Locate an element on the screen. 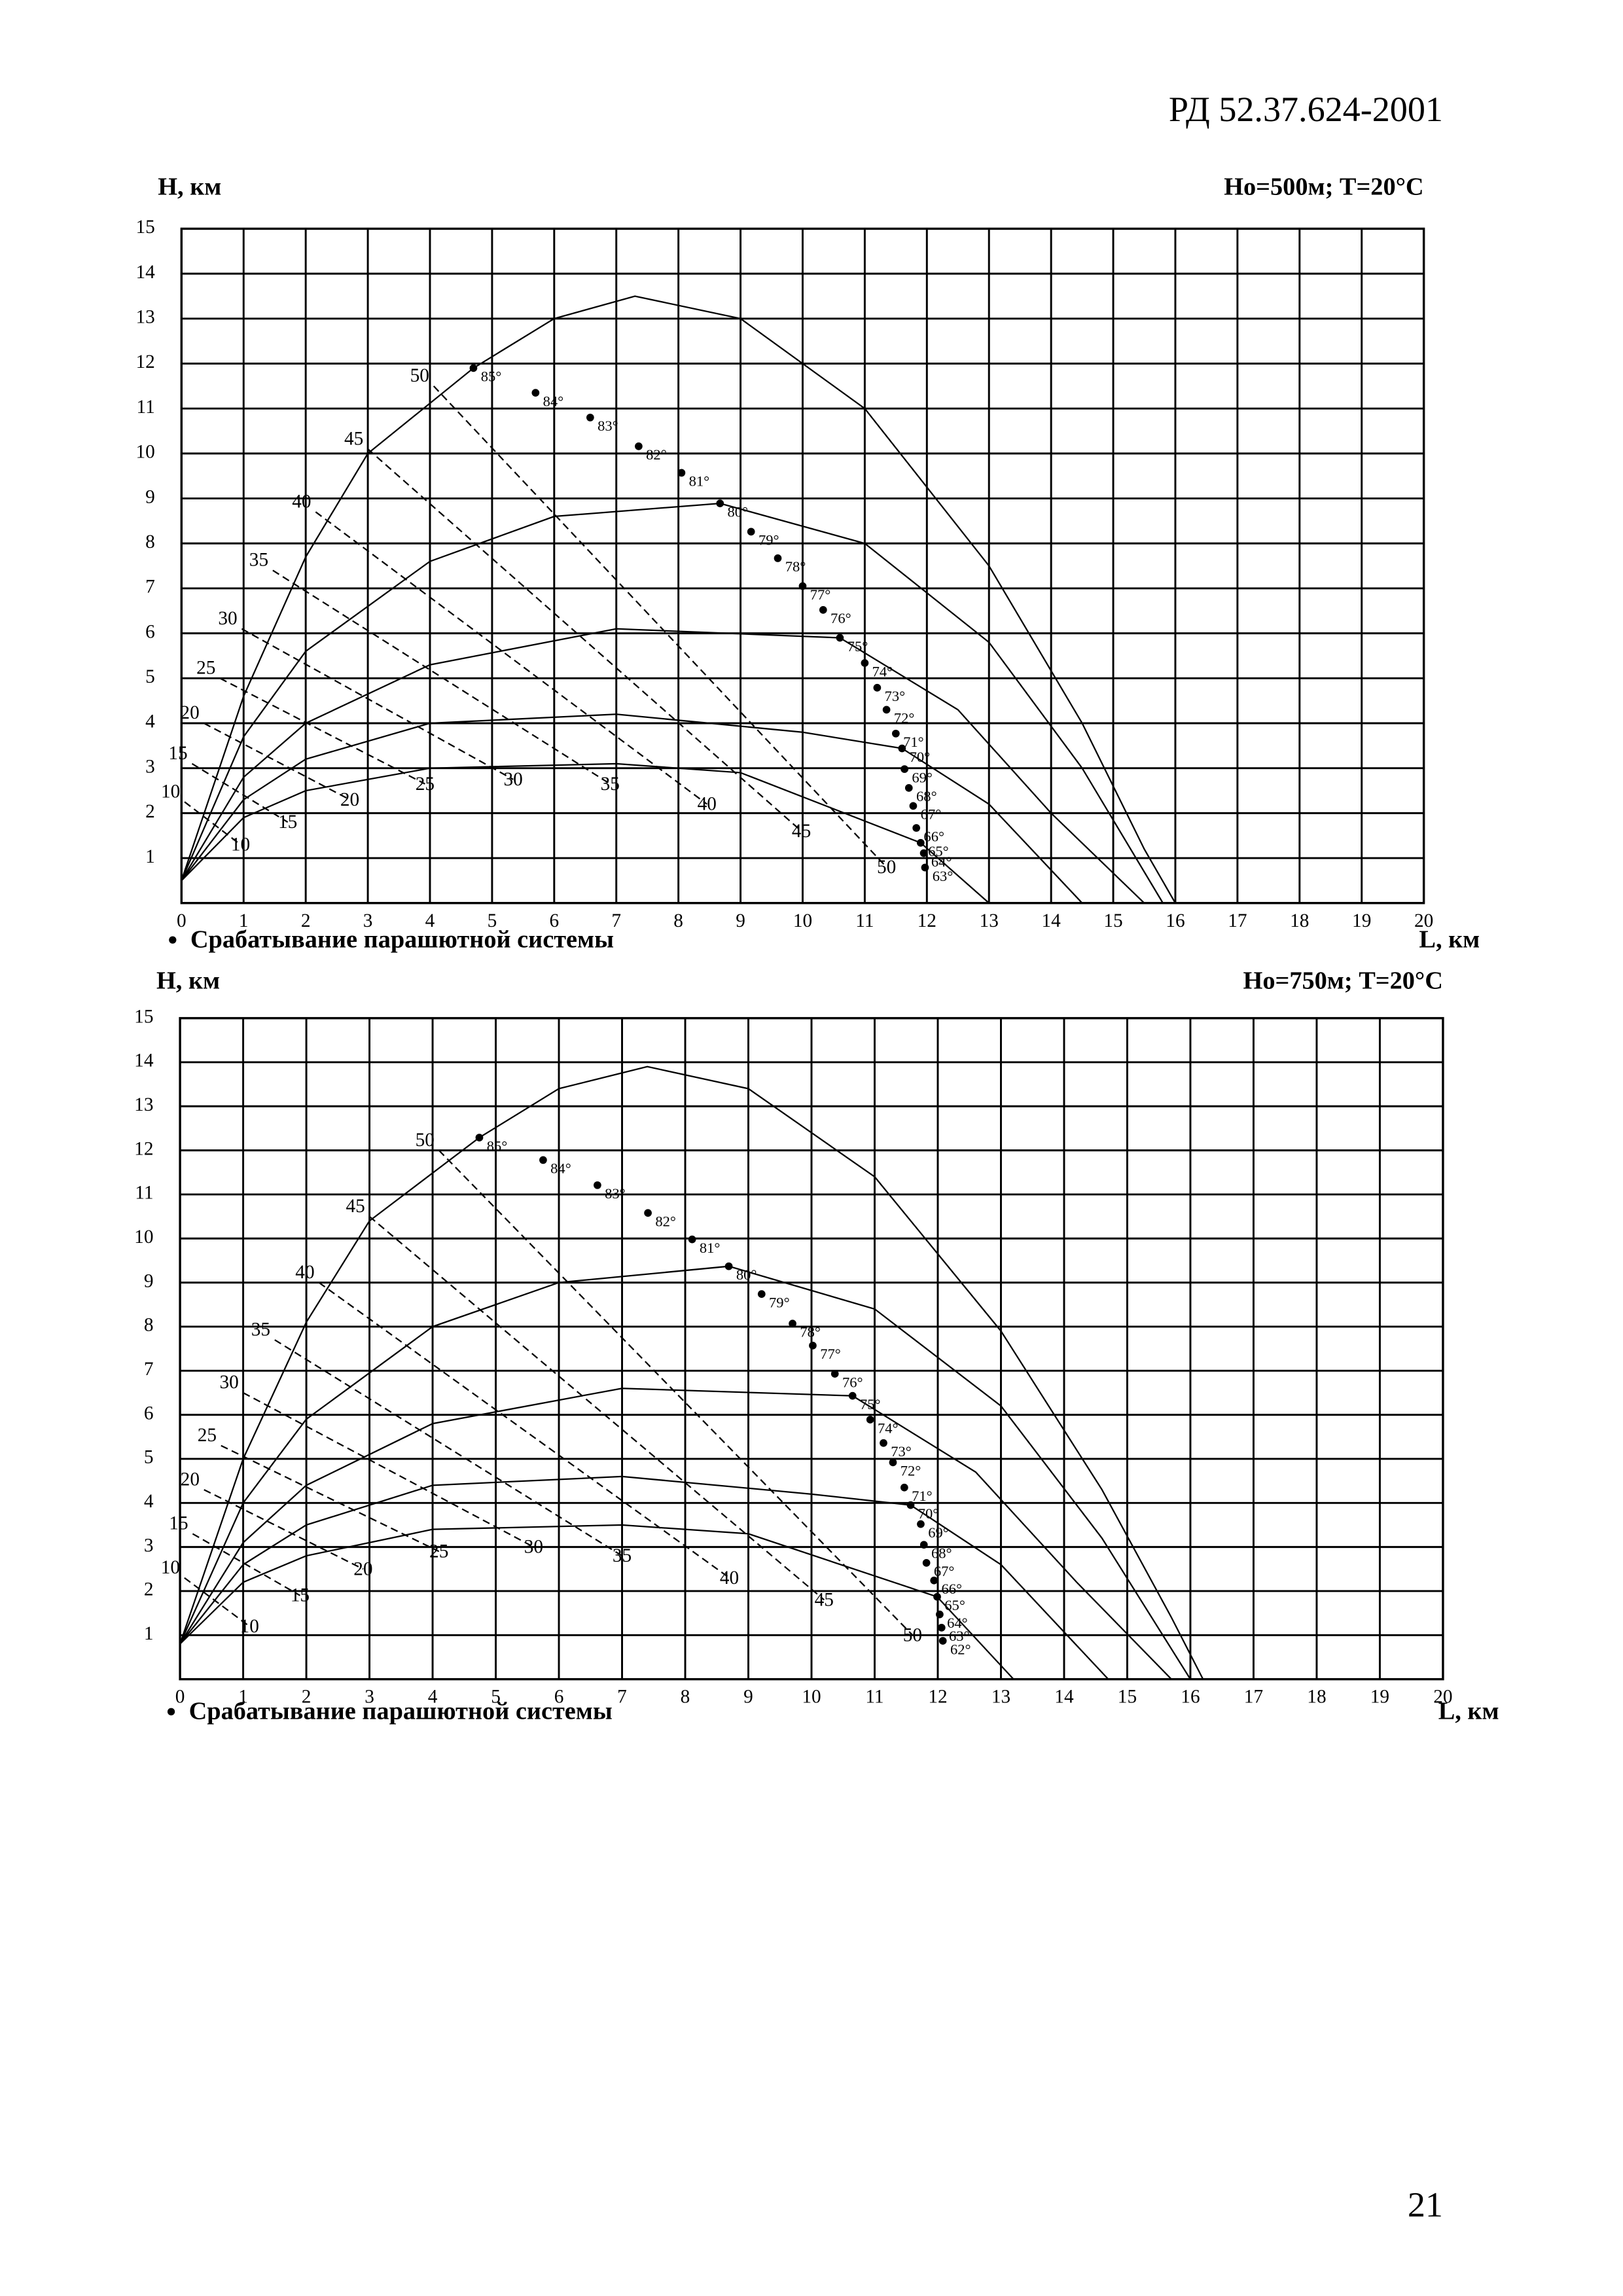 This screenshot has width=1623, height=2296. x-tick-label: 5 is located at coordinates (496, 1697).